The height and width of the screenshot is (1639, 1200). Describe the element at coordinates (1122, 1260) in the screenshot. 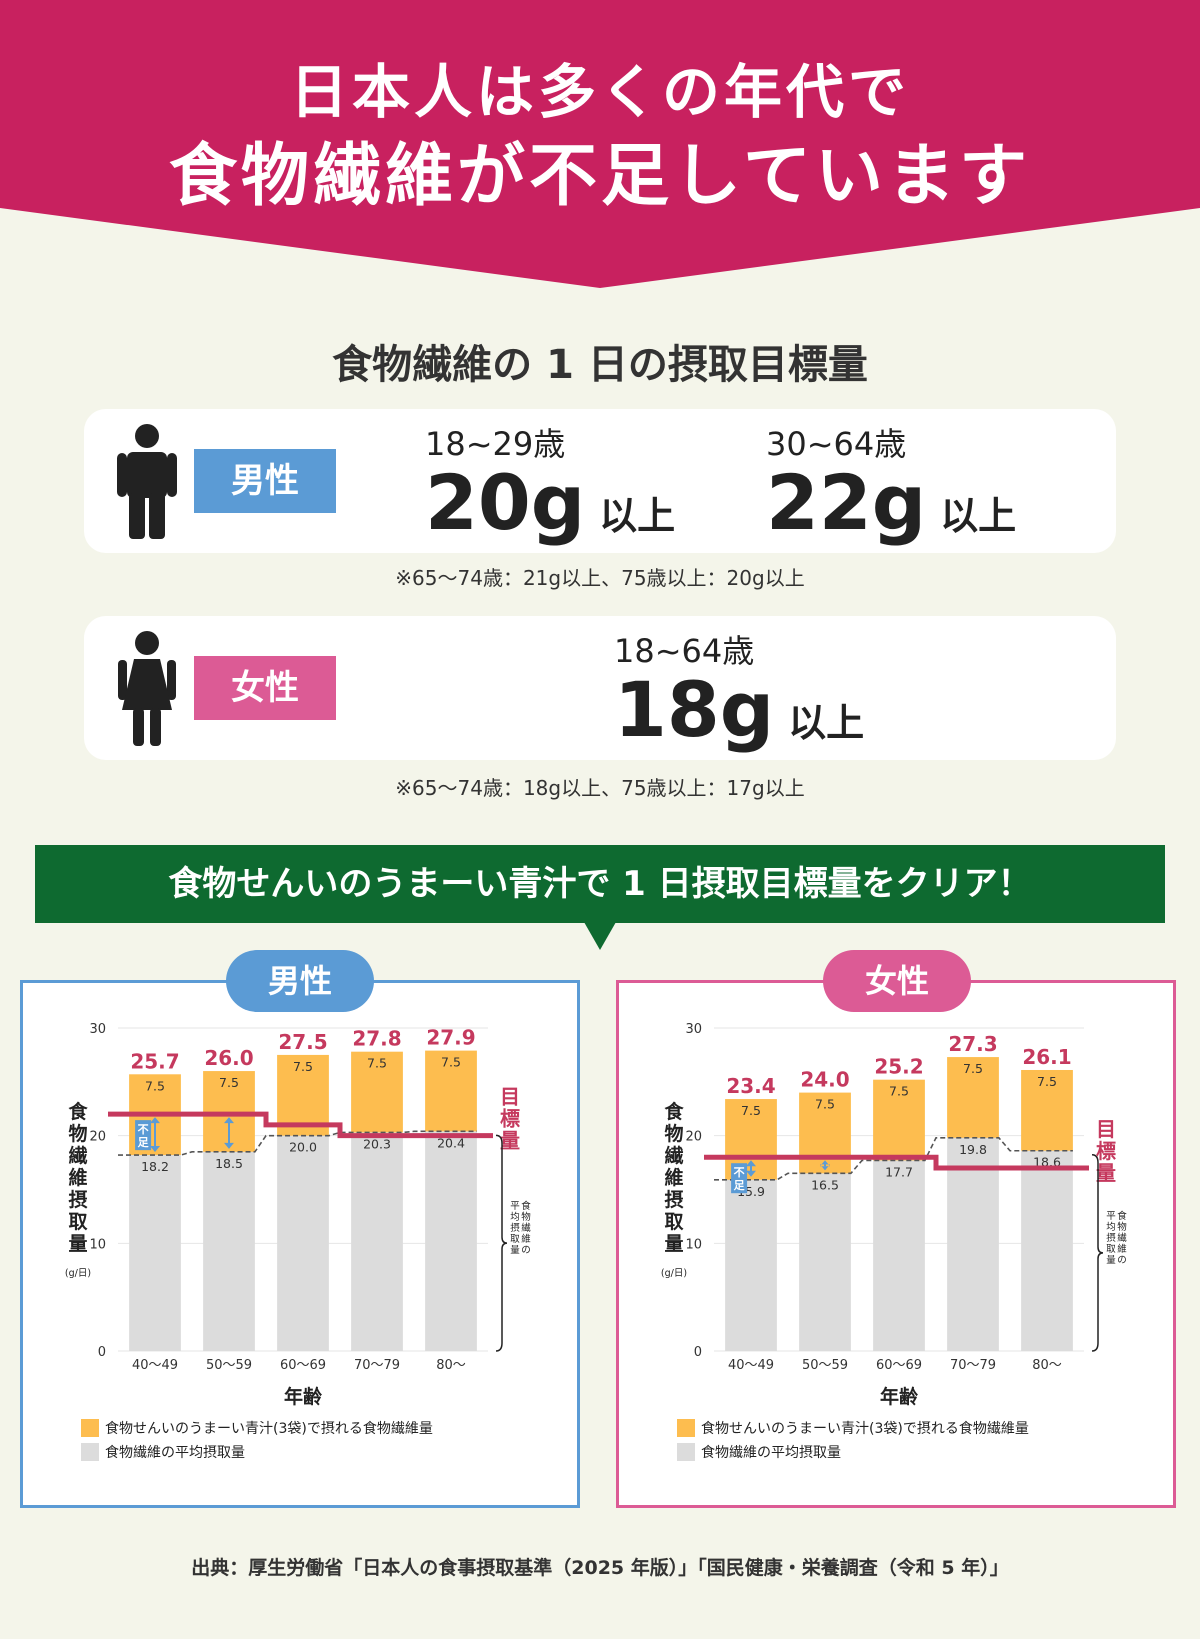

I see `brace-label-char: の` at that location.